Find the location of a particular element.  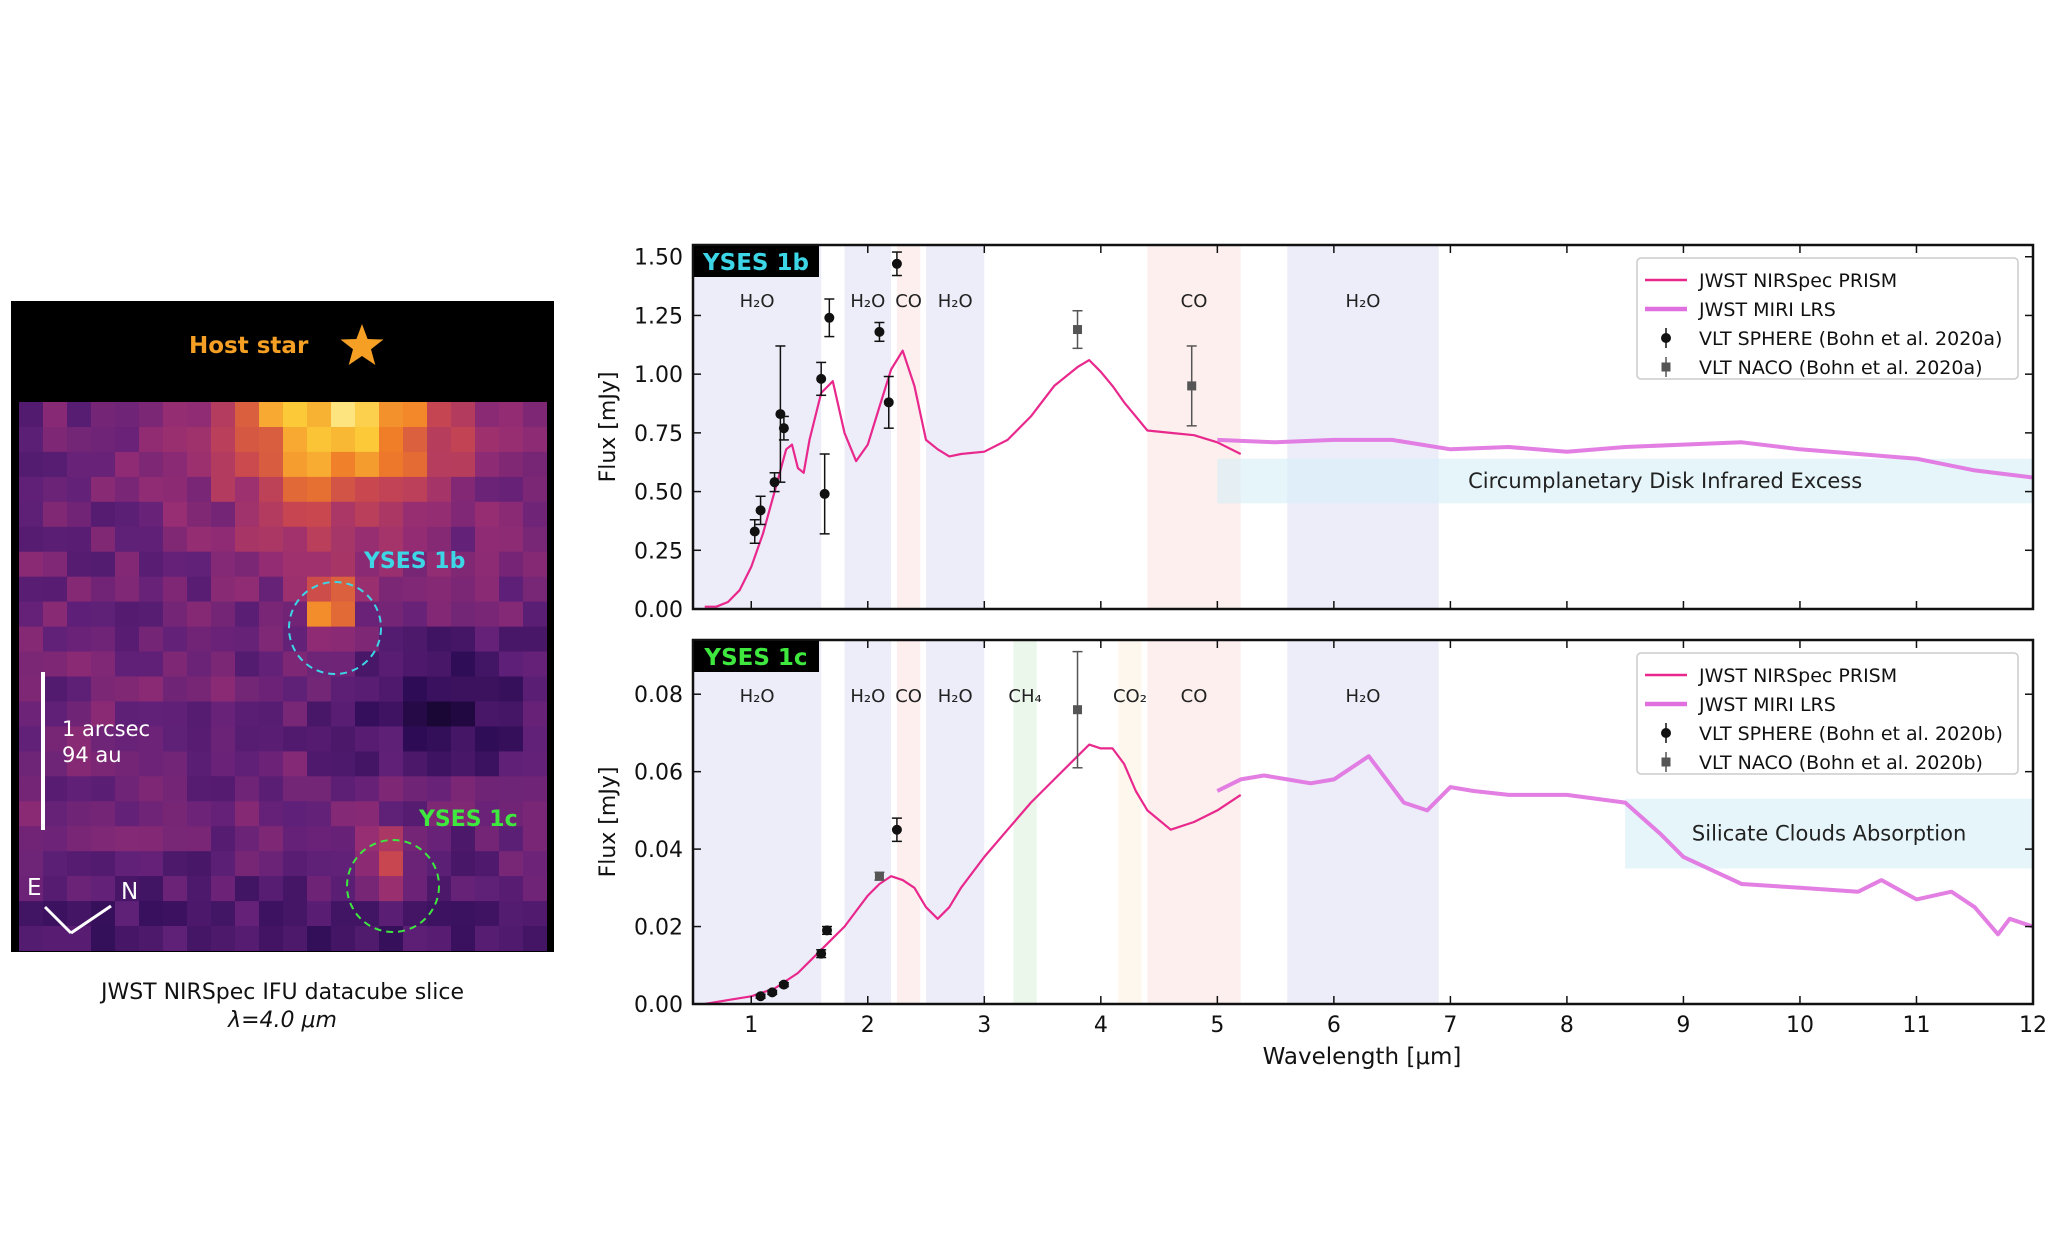

legend-box is located at coordinates (1827, 318).